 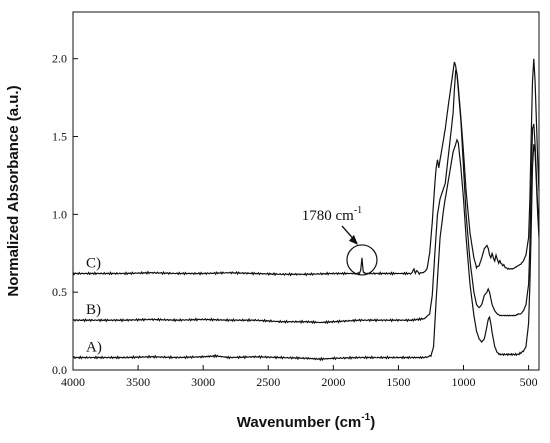 What do you see at coordinates (328, 216) in the screenshot?
I see `peak-annotation-value: 1780 cm` at bounding box center [328, 216].